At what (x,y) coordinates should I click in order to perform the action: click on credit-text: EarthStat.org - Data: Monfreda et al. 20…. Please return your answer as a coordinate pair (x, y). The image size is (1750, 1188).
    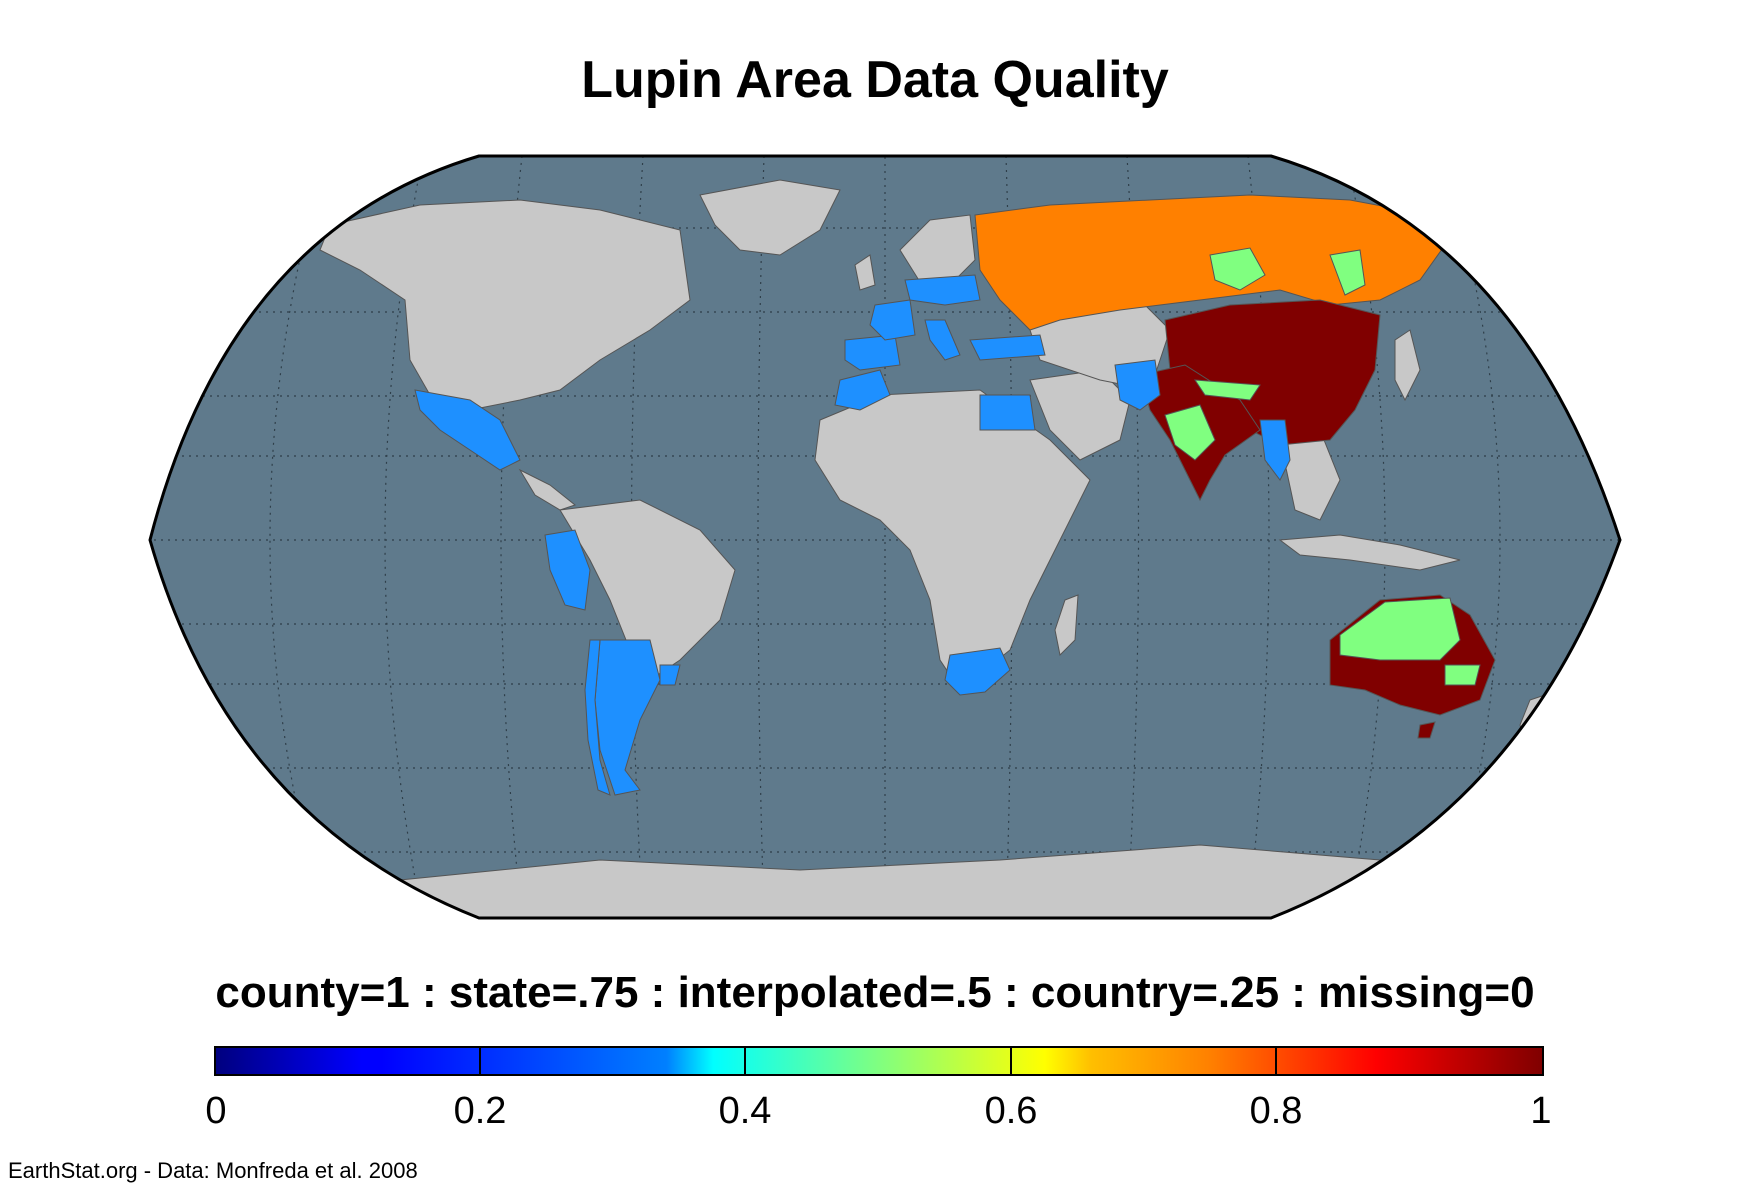
    Looking at the image, I should click on (213, 1170).